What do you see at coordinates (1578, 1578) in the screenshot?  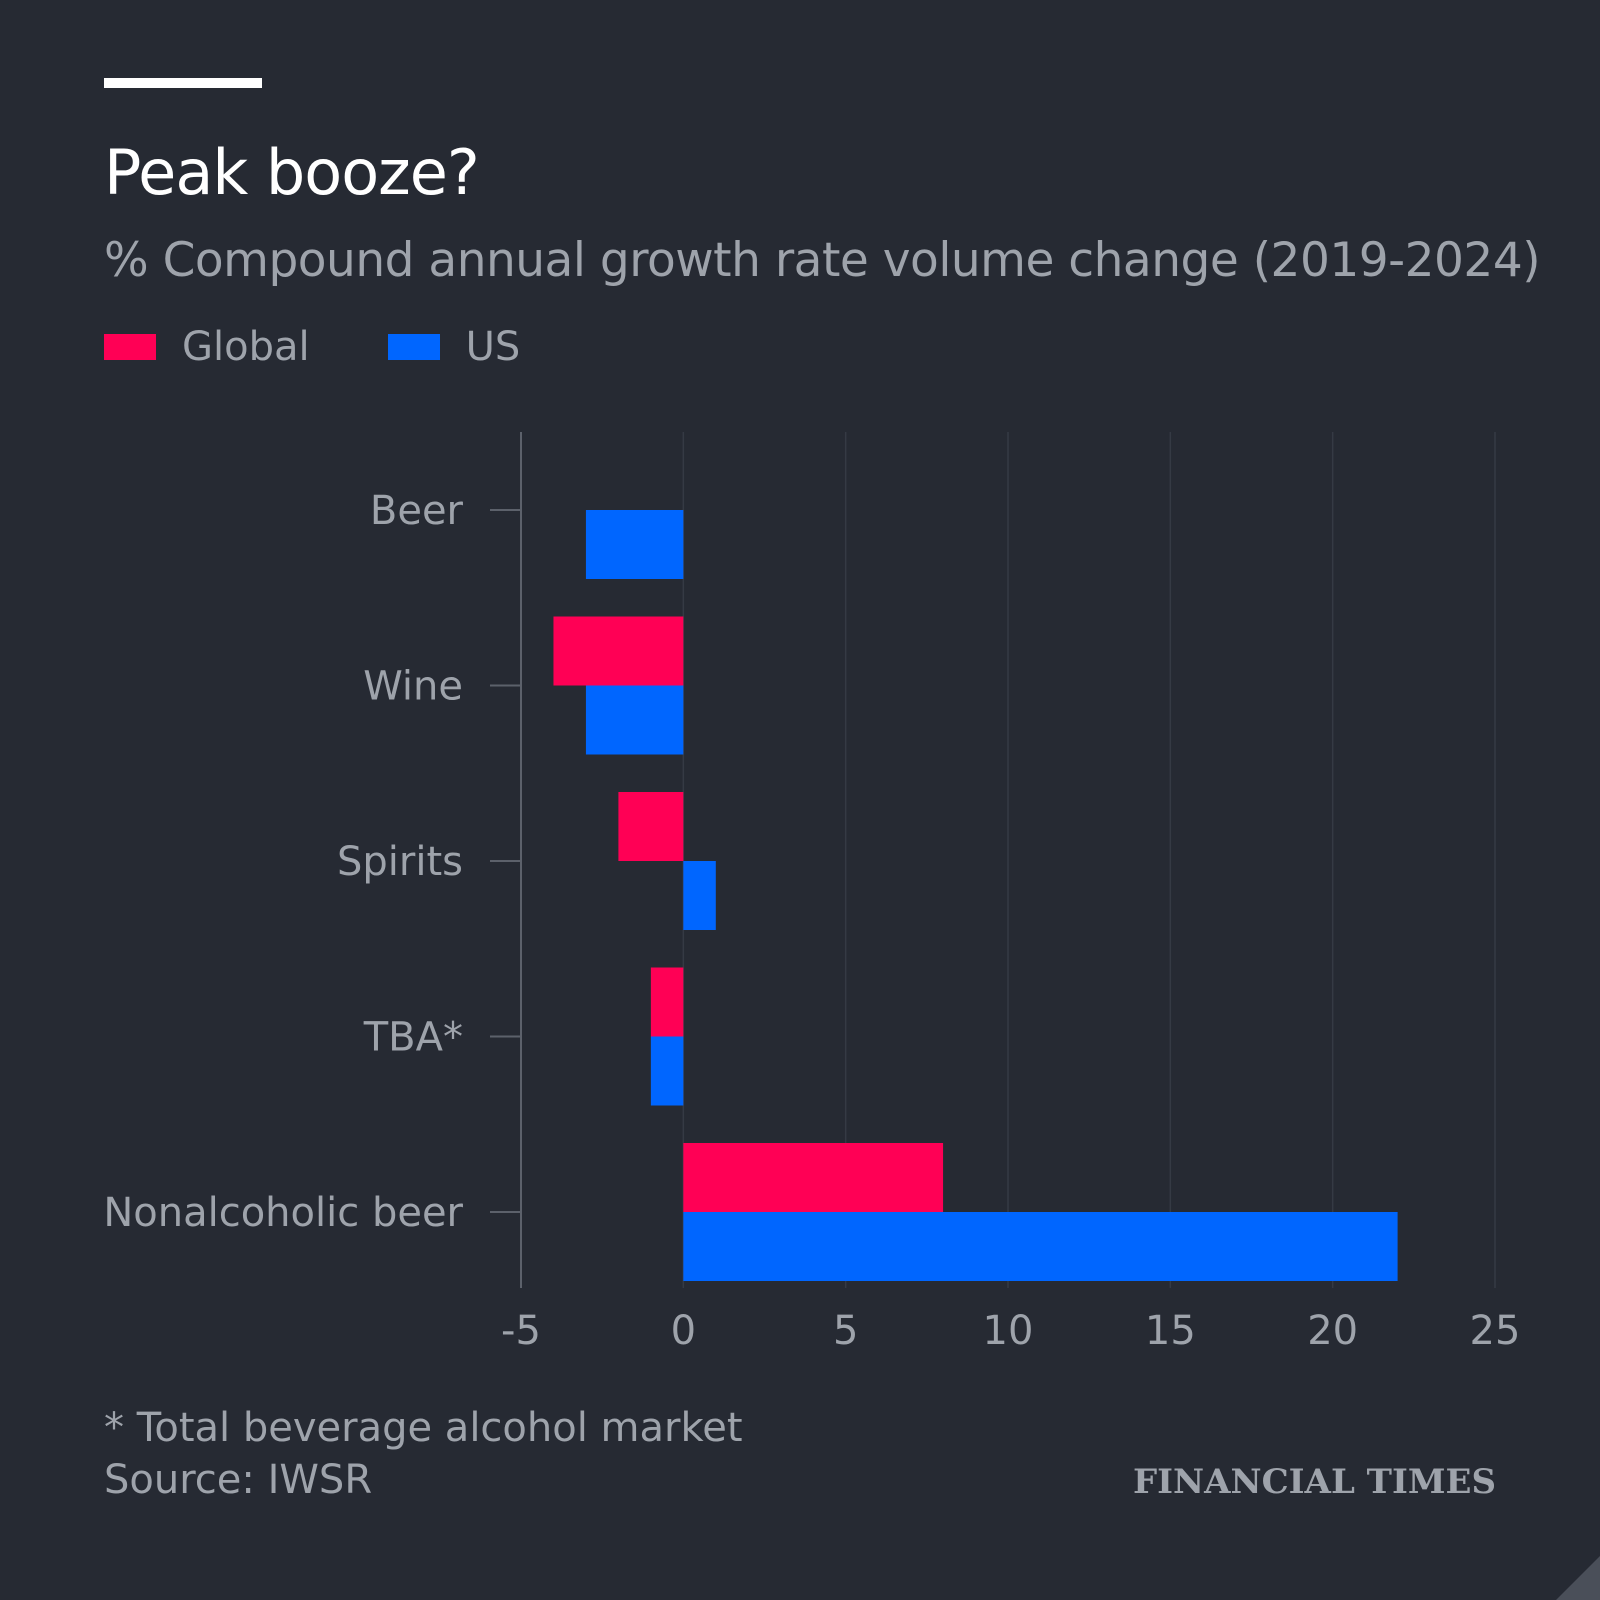 I see `corner-mark` at bounding box center [1578, 1578].